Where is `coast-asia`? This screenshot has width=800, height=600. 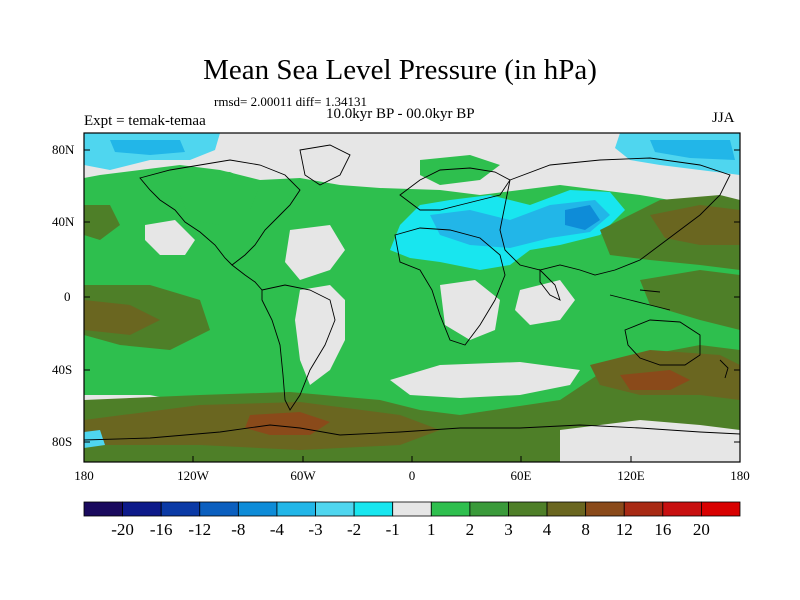
coast-asia is located at coordinates (615, 216).